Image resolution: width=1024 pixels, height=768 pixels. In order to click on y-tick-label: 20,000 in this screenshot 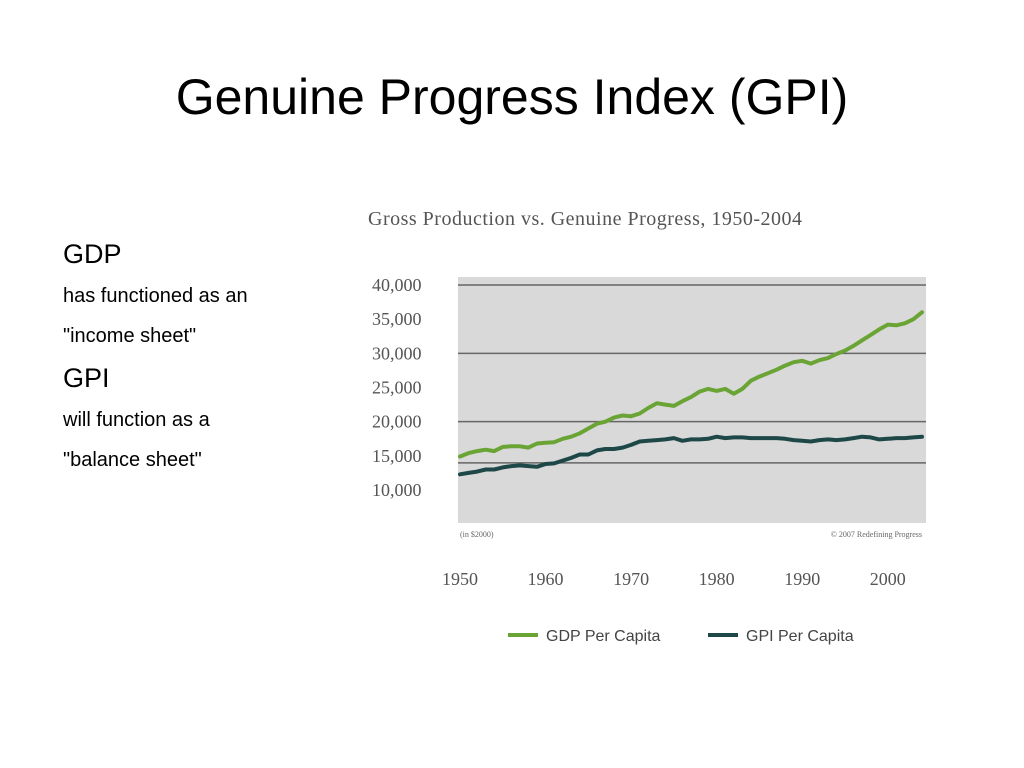, I will do `click(397, 422)`.